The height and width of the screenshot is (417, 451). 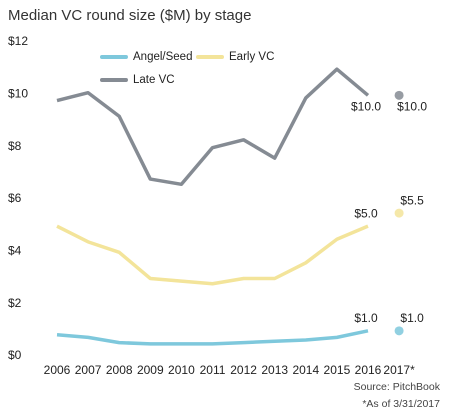 I want to click on y-tick-label: $8, so click(x=15, y=146).